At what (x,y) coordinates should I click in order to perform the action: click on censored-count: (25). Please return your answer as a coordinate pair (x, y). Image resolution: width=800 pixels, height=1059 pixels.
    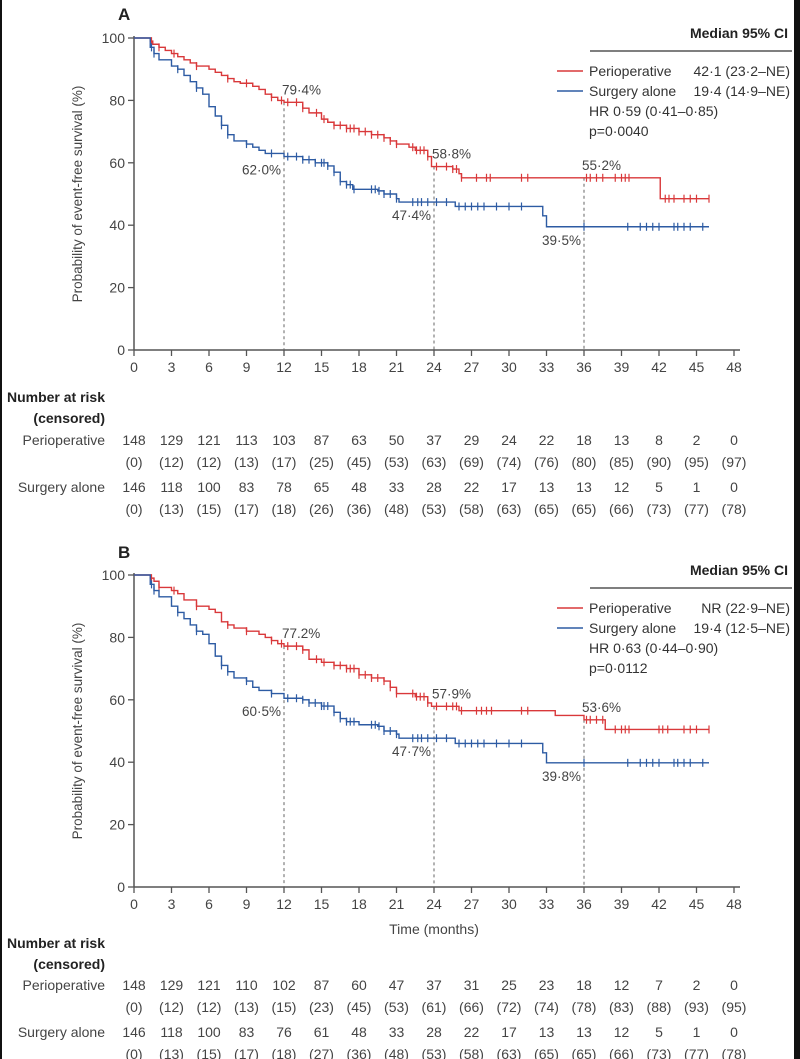
    Looking at the image, I should click on (321, 462).